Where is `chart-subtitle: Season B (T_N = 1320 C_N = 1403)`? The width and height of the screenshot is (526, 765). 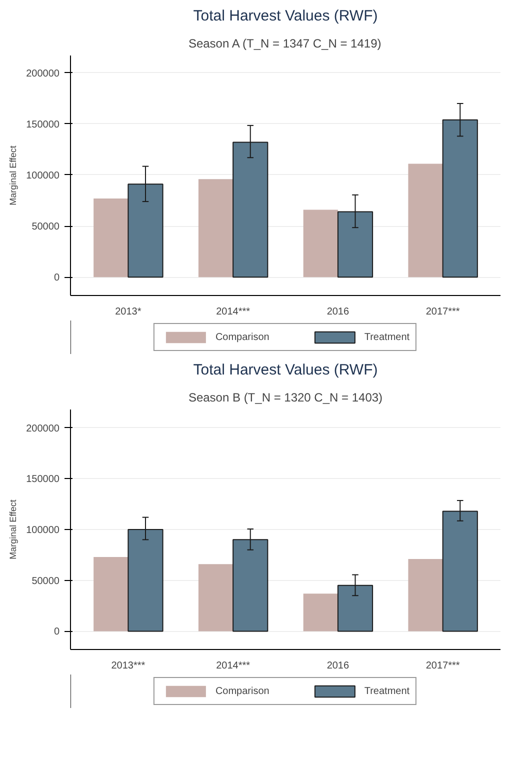
chart-subtitle: Season B (T_N = 1320 C_N = 1403) is located at coordinates (285, 397).